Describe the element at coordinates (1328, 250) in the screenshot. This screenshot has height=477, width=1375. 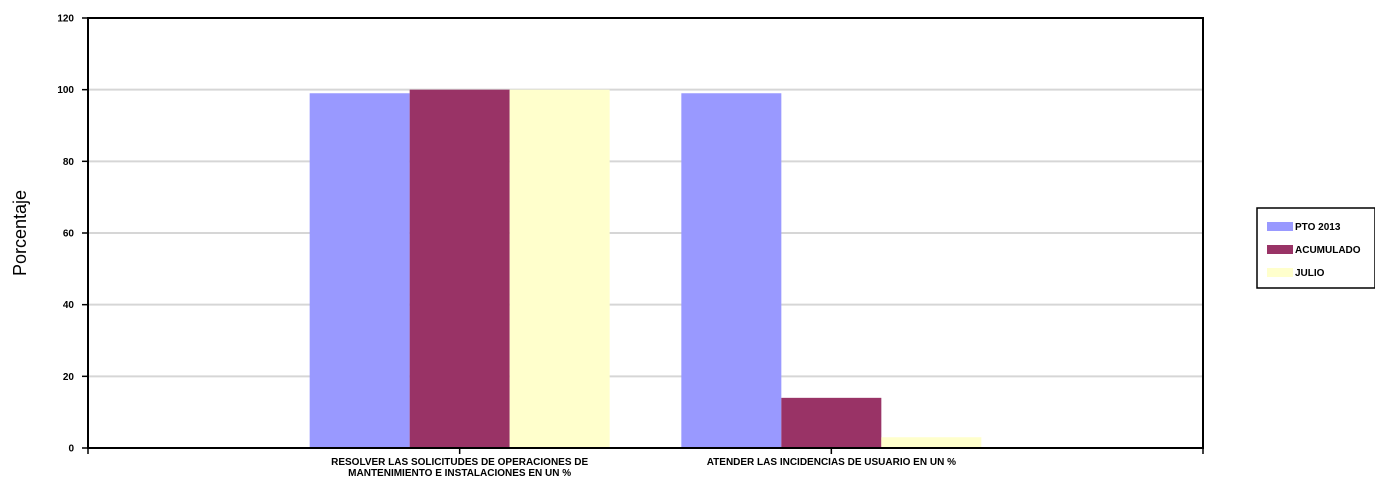
I see `legend-label: ACUMULADO` at that location.